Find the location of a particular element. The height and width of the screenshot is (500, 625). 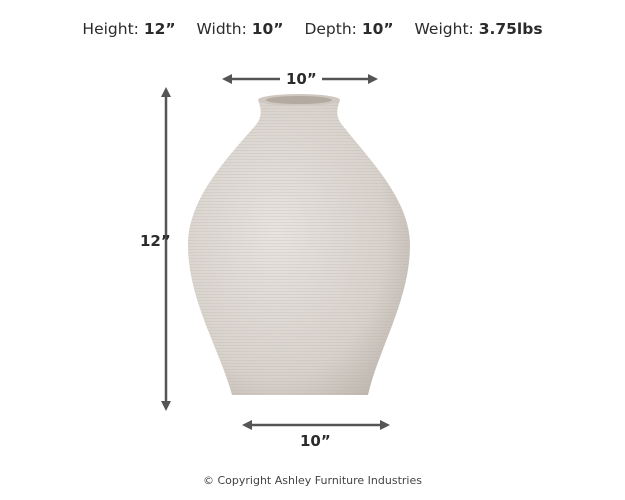

spec-weight: Weight: 3.75lbs is located at coordinates (478, 29).